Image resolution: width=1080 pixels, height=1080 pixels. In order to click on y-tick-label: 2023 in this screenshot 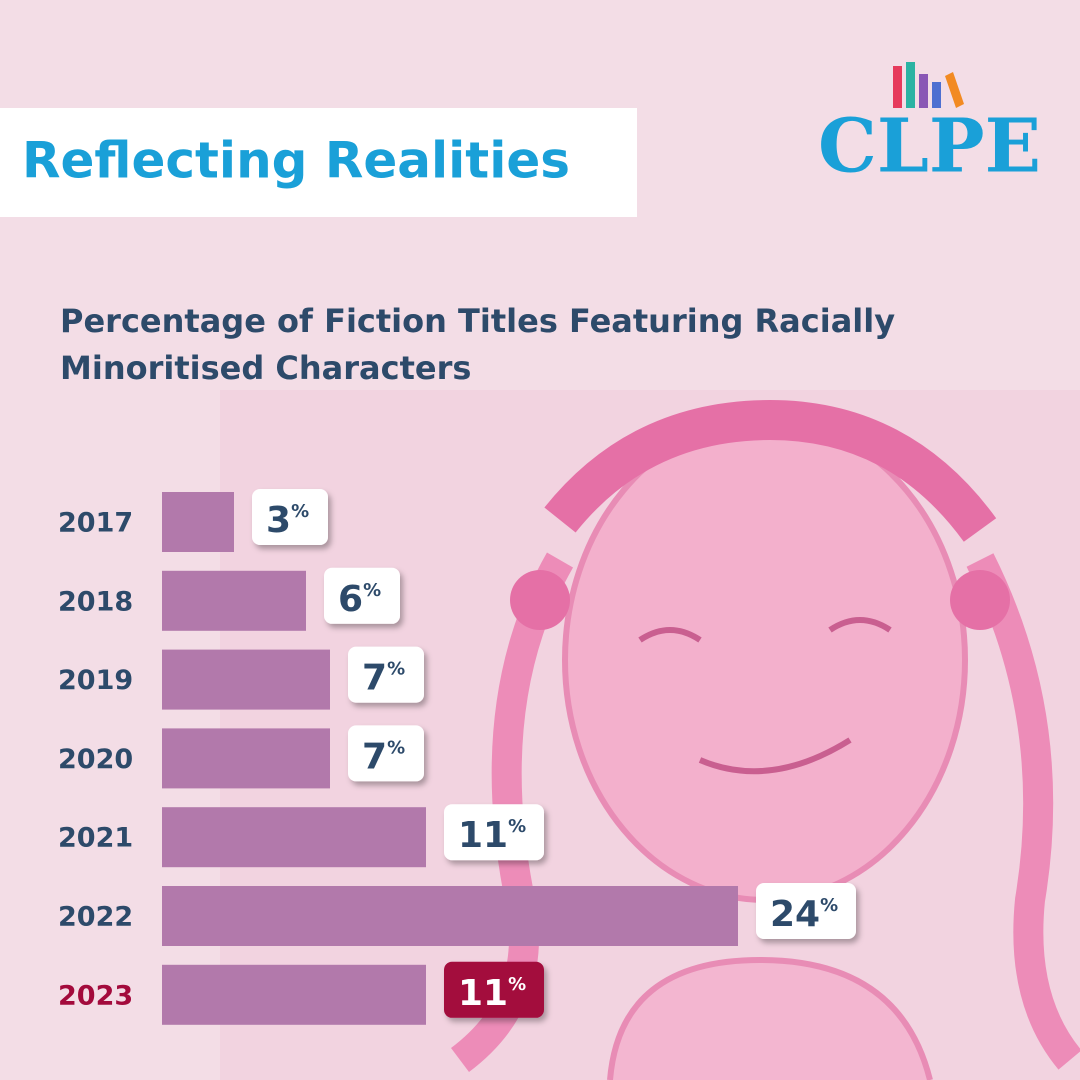, I will do `click(95, 995)`.